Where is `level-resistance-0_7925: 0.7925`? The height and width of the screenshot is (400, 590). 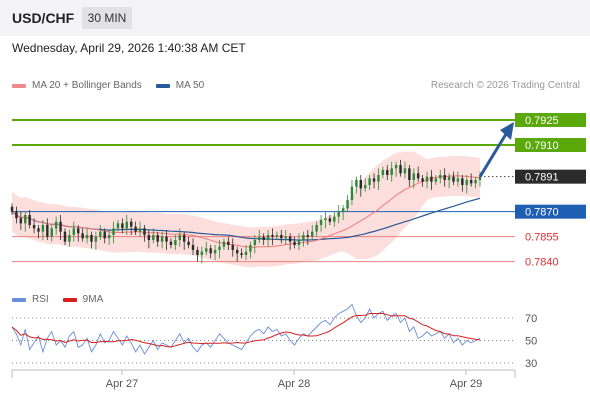 level-resistance-0_7925: 0.7925 is located at coordinates (299, 120).